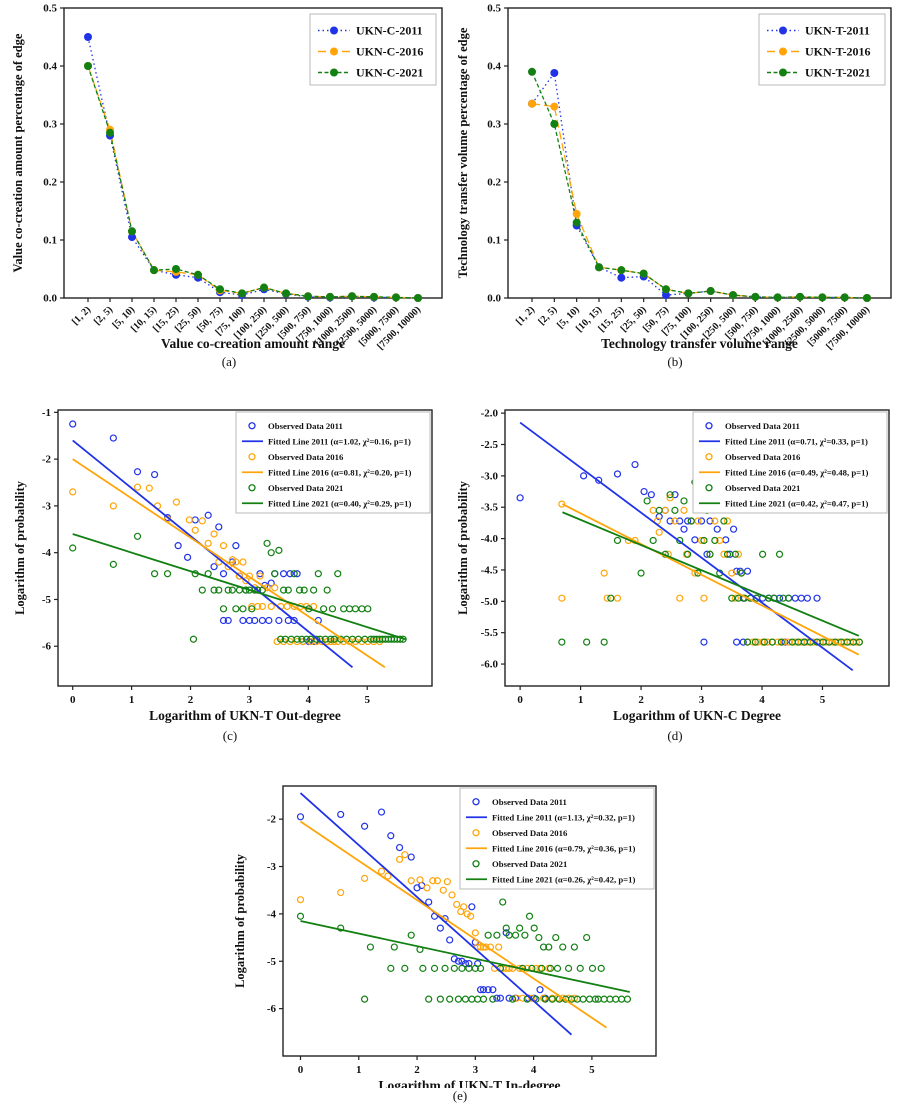 The height and width of the screenshot is (1115, 899). Describe the element at coordinates (47, 460) in the screenshot. I see `y-tick-label: -2` at that location.